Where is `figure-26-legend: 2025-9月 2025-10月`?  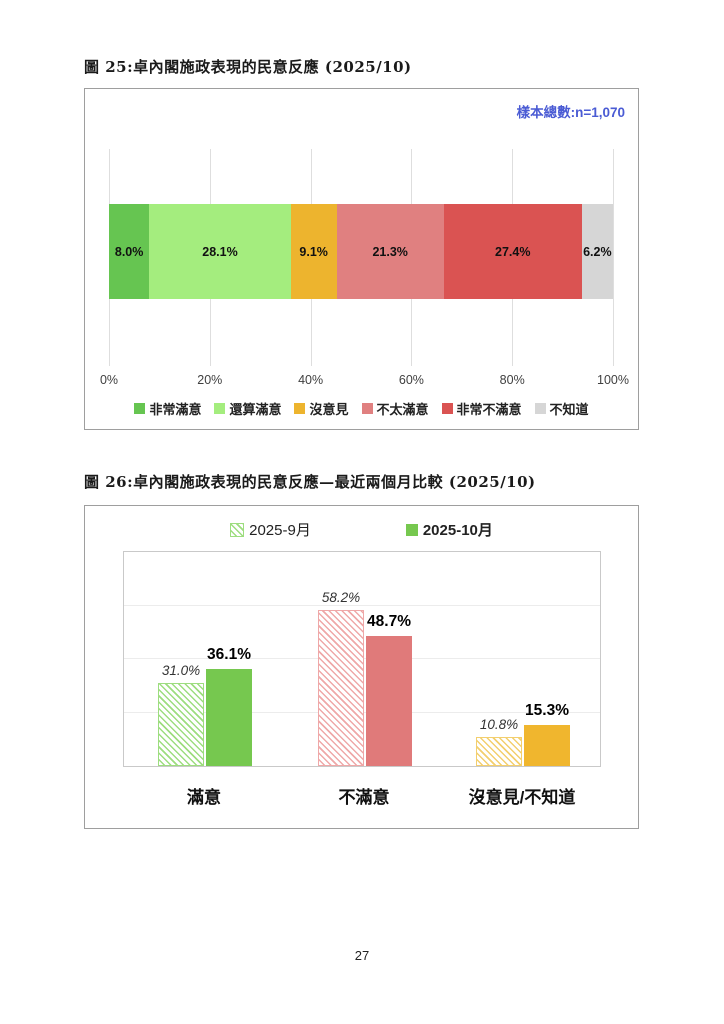
figure-26-legend: 2025-9月 2025-10月 is located at coordinates (361, 529).